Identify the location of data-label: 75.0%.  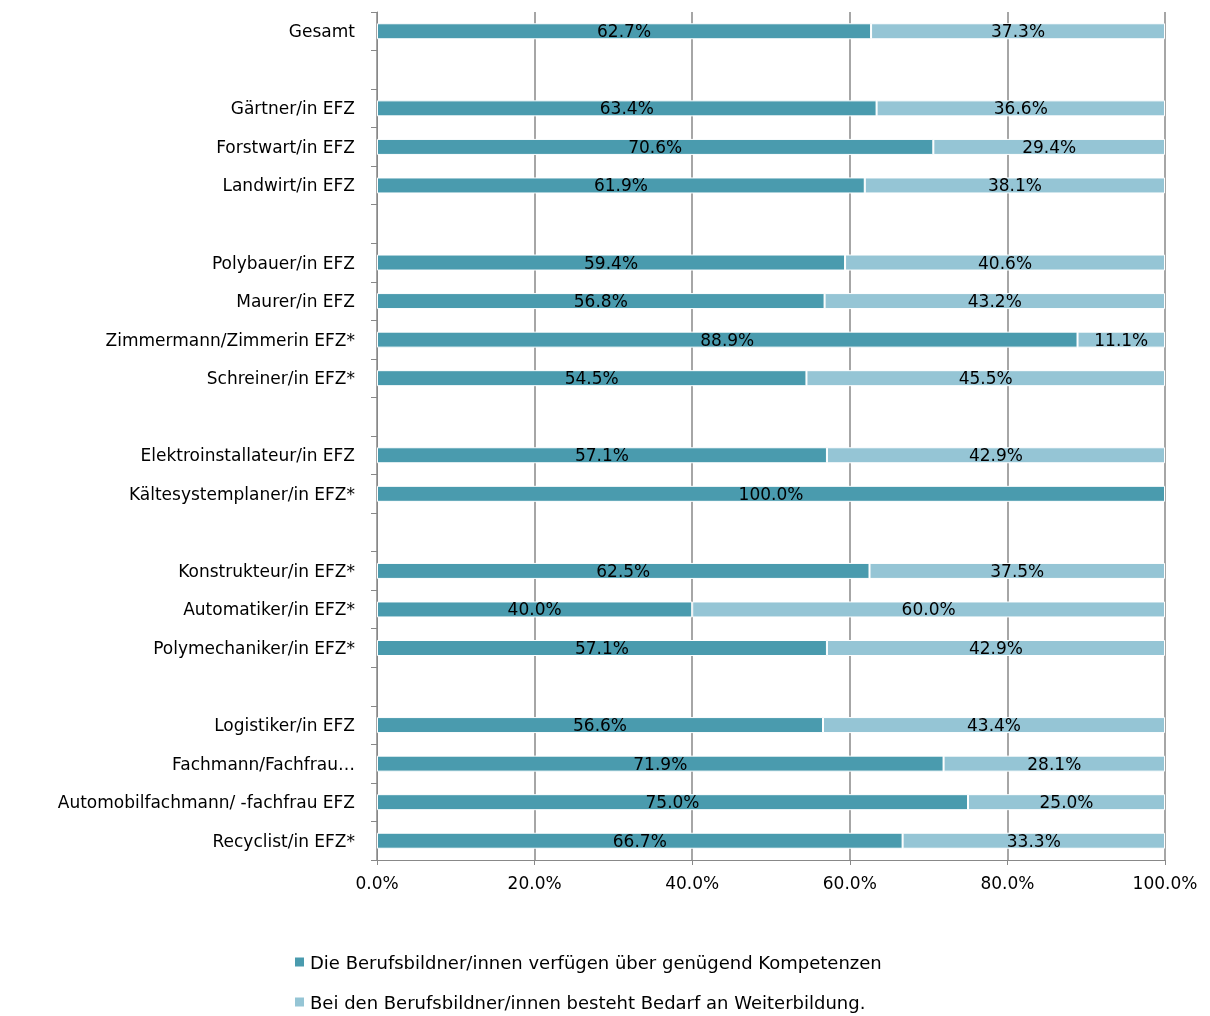
(672, 802).